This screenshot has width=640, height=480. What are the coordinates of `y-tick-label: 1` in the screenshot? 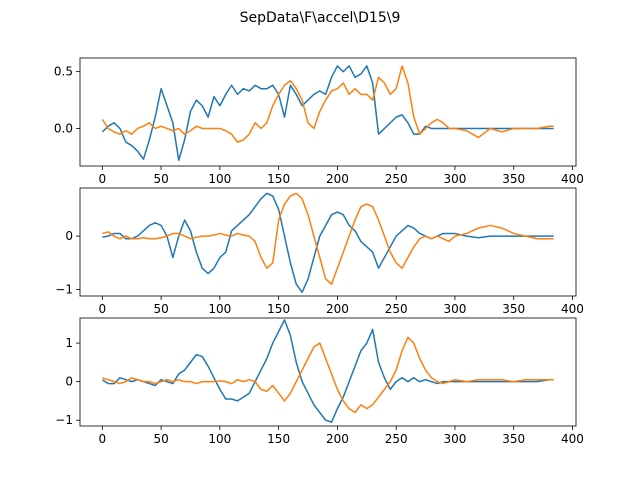 It's located at (69, 343).